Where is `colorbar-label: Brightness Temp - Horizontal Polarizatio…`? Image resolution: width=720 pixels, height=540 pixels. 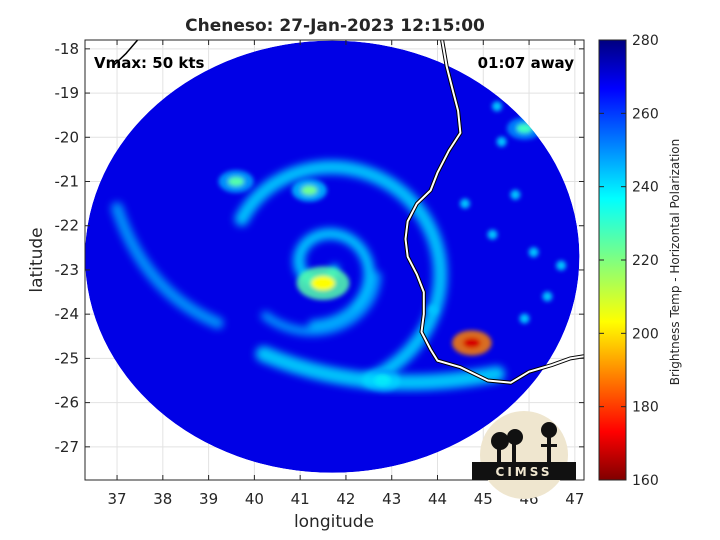 colorbar-label: Brightness Temp - Horizontal Polarizatio… is located at coordinates (675, 262).